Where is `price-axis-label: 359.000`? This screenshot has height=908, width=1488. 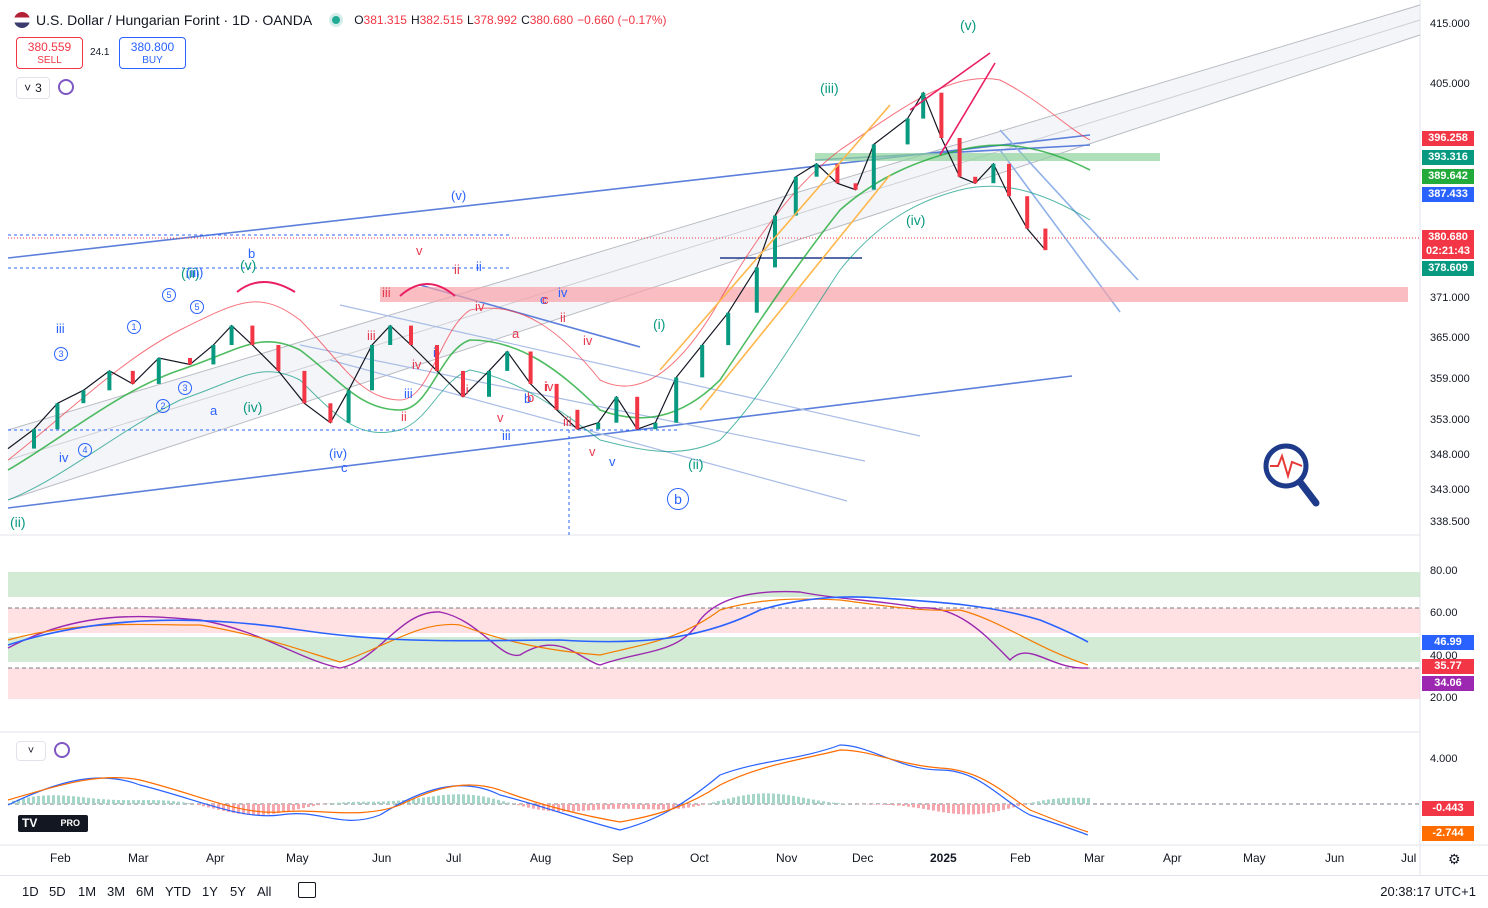
price-axis-label: 359.000 is located at coordinates (1450, 379).